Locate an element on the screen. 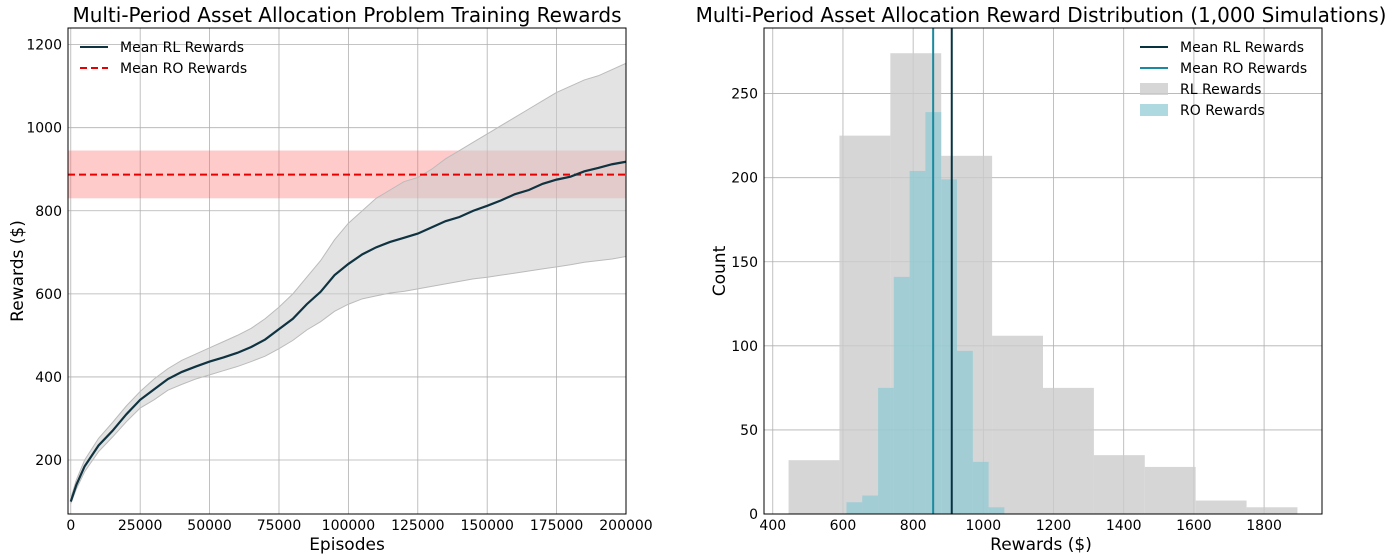 This screenshot has height=560, width=1398. x-tick-label: 0 is located at coordinates (70, 526).